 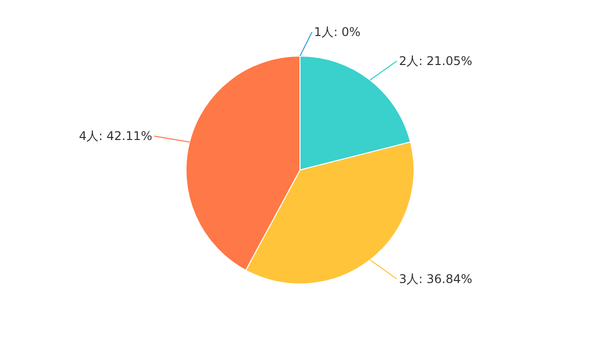 I want to click on slice-label: 3人: 36.84%, so click(x=435, y=279).